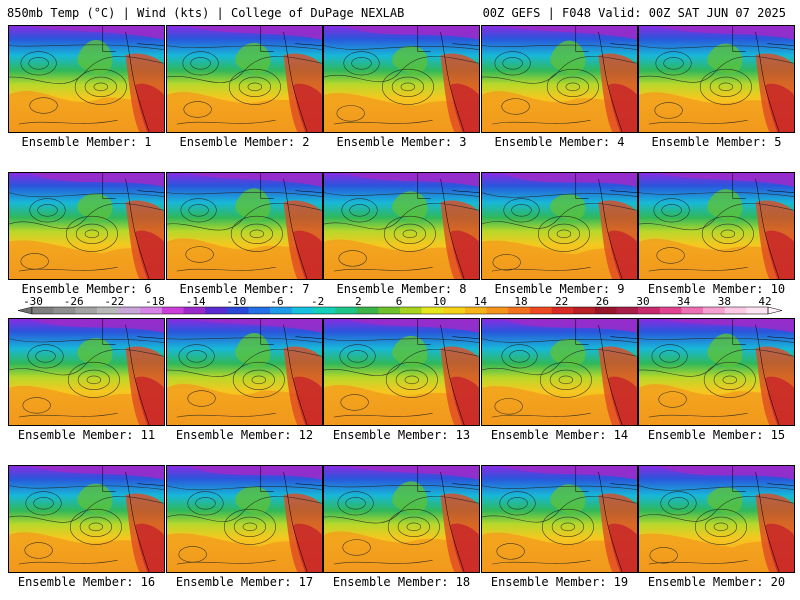 The image size is (800, 600). Describe the element at coordinates (401, 582) in the screenshot. I see `ensemble-member-label: Ensemble Member: 18` at that location.